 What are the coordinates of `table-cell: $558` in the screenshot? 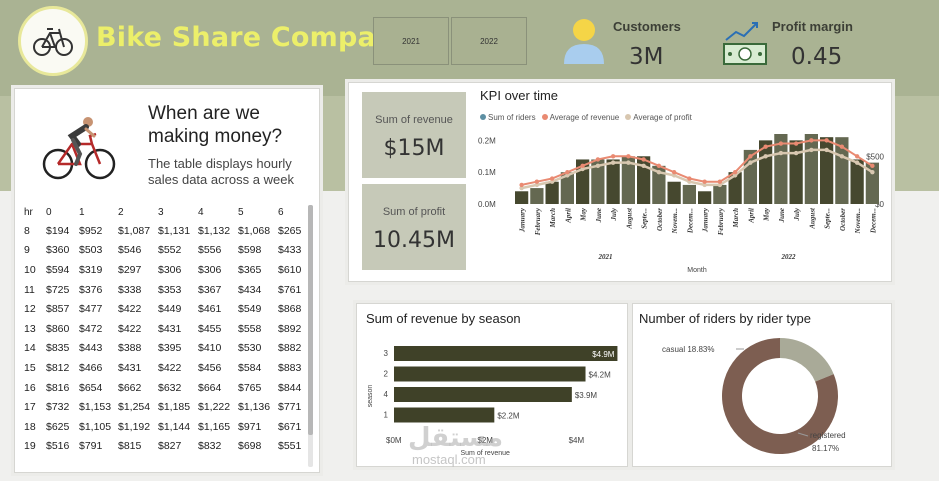 It's located at (250, 328).